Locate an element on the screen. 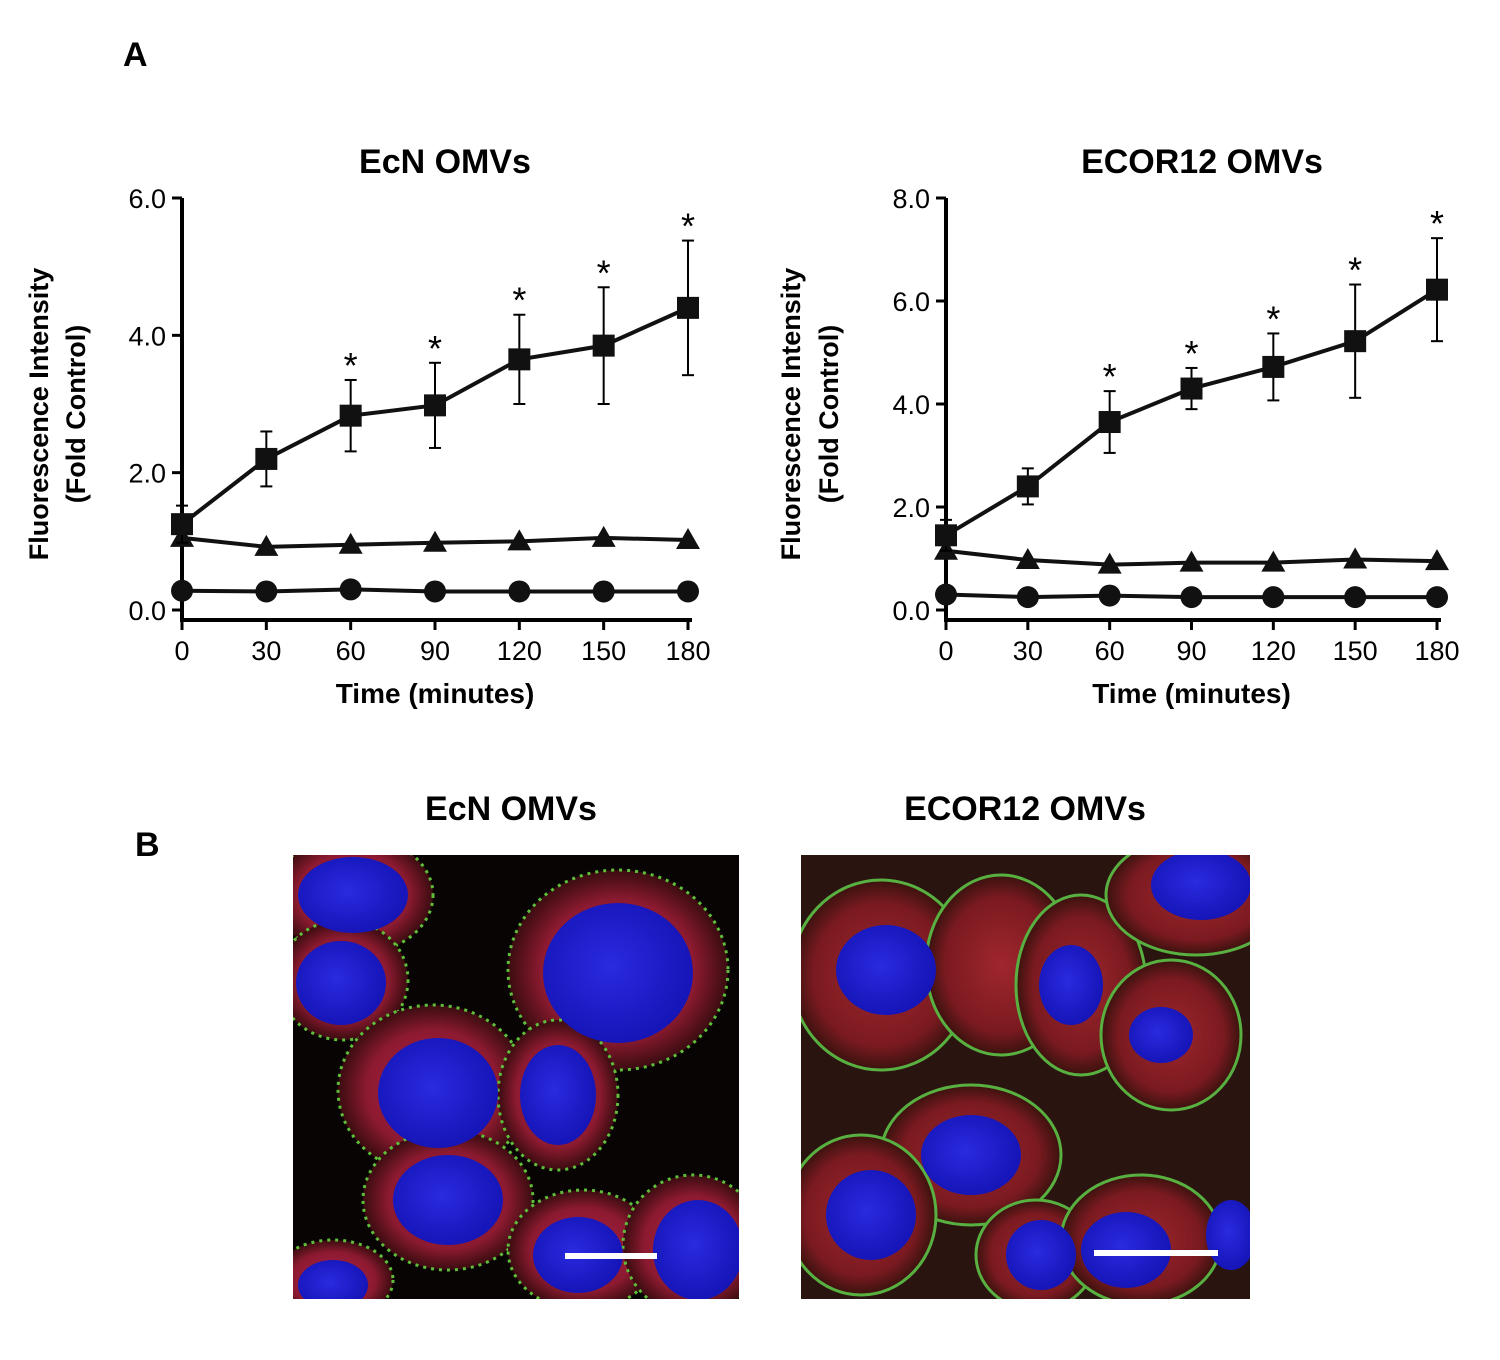 This screenshot has width=1500, height=1360. chart0-y-label: (Fold Control) is located at coordinates (76, 414).